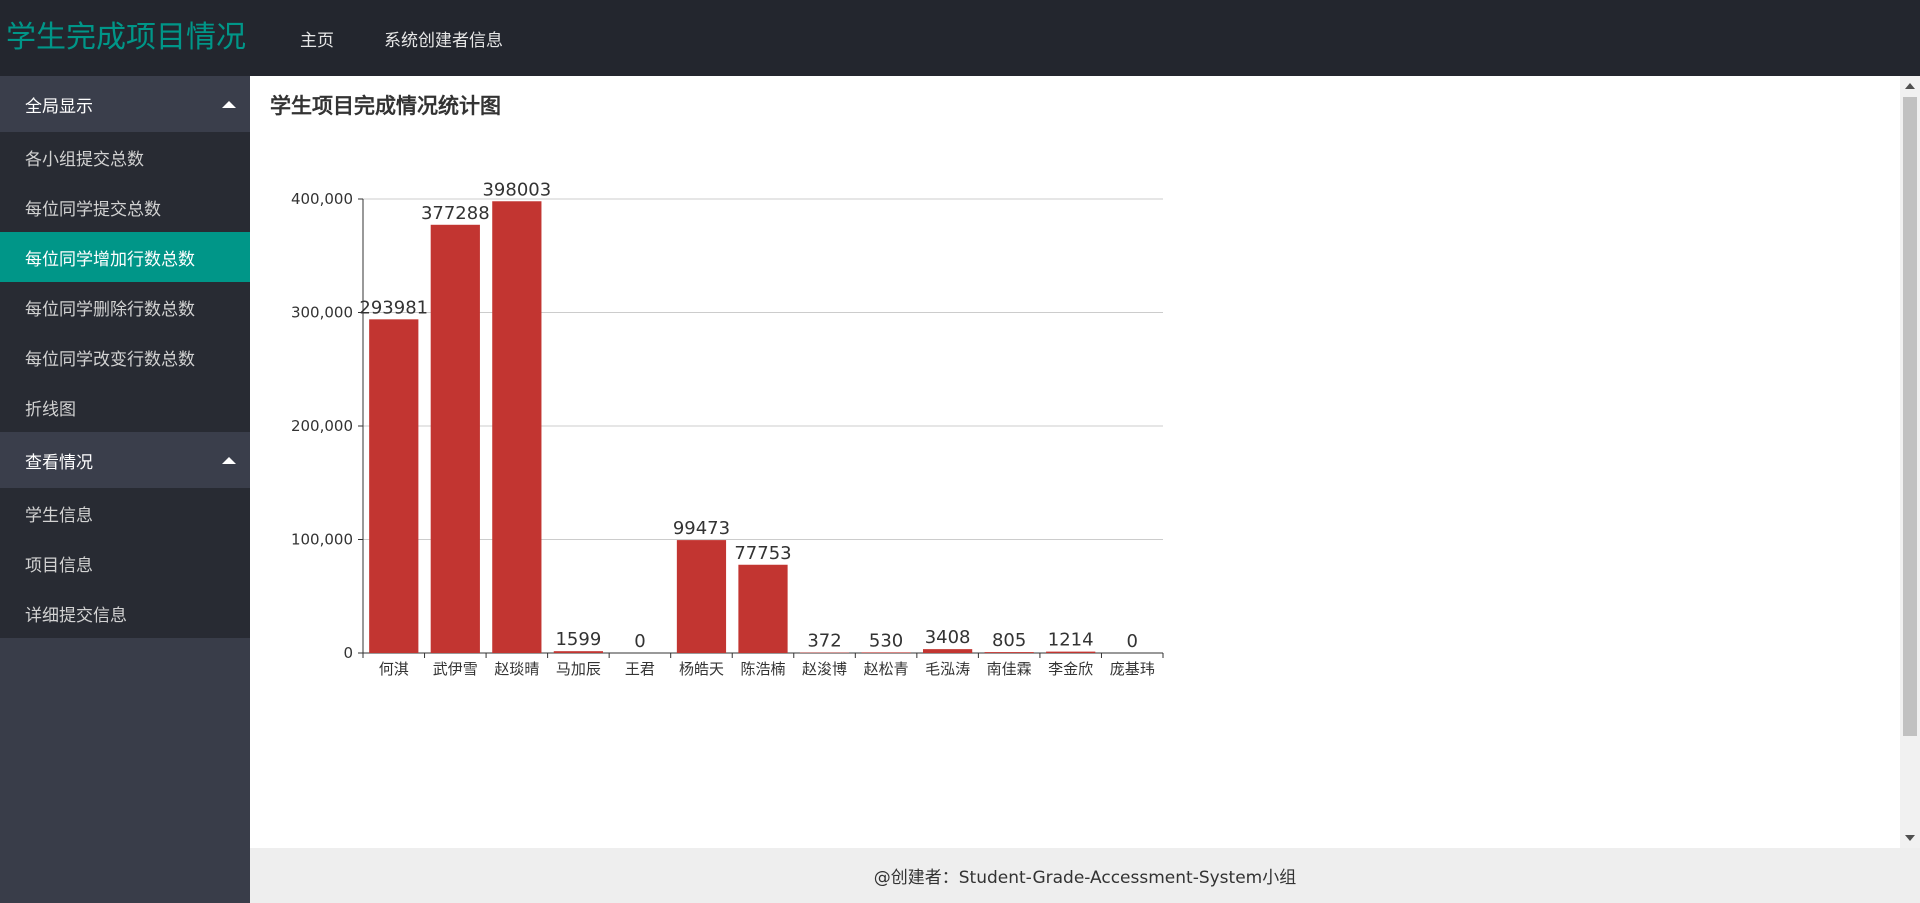 The height and width of the screenshot is (903, 1920). I want to click on sidebar-group-label: 全局显示, so click(59, 106).